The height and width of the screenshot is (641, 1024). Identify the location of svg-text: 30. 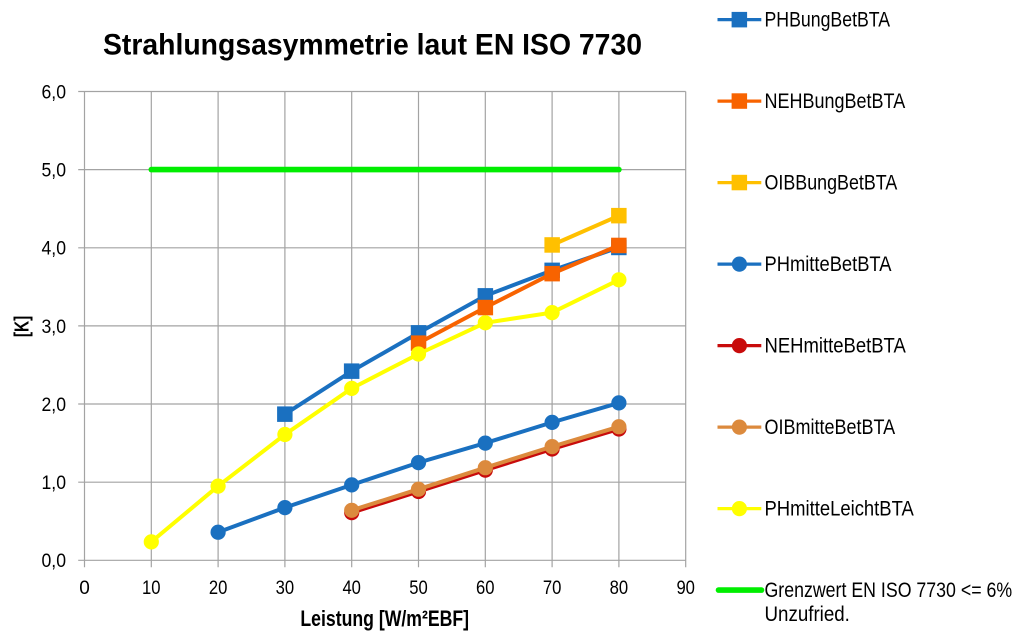
(285, 588).